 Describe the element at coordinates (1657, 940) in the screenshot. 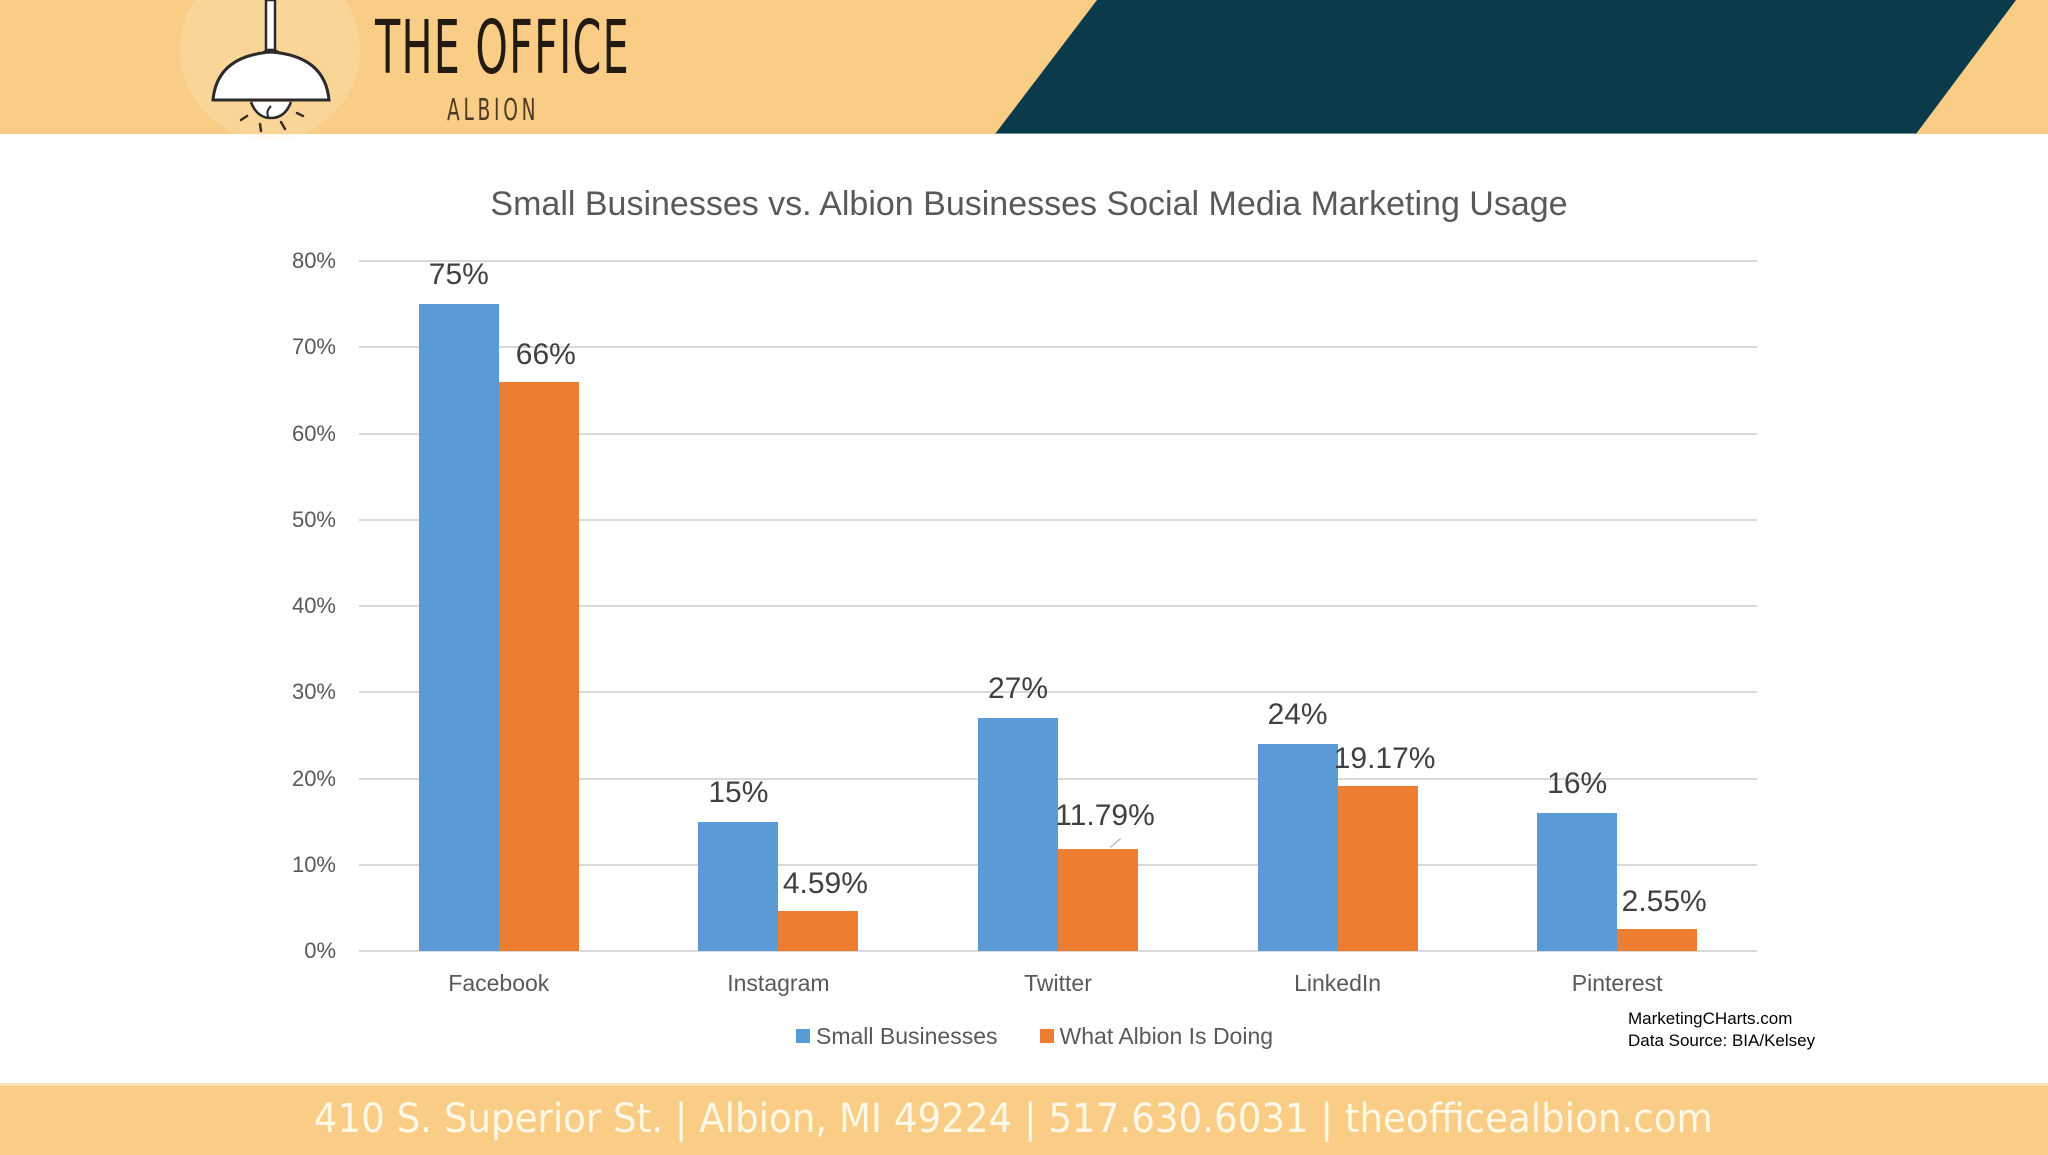

I see `bar-pinterest-albion` at that location.